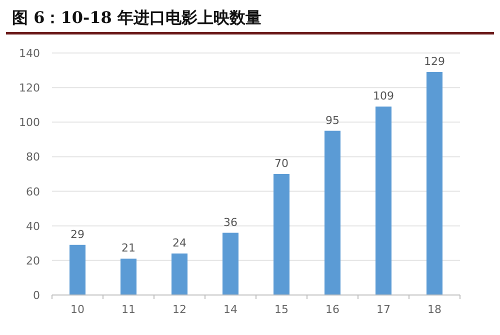  Describe the element at coordinates (179, 243) in the screenshot. I see `data-label: 24` at that location.